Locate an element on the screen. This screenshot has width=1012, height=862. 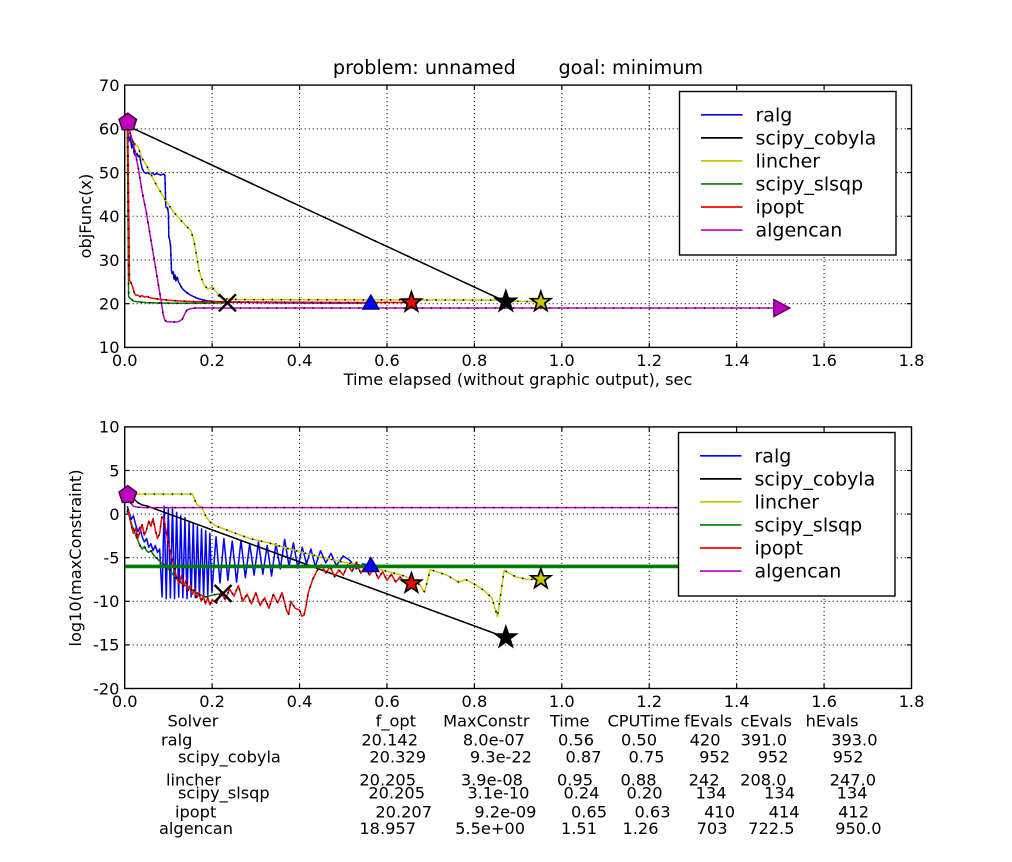
table-cell: 0.95 is located at coordinates (575, 780).